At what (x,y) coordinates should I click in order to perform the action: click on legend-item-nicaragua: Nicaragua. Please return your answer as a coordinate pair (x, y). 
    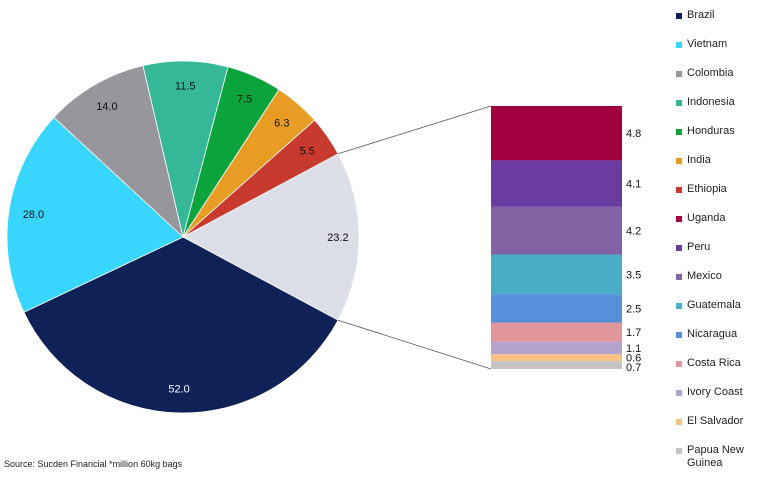
    Looking at the image, I should click on (723, 334).